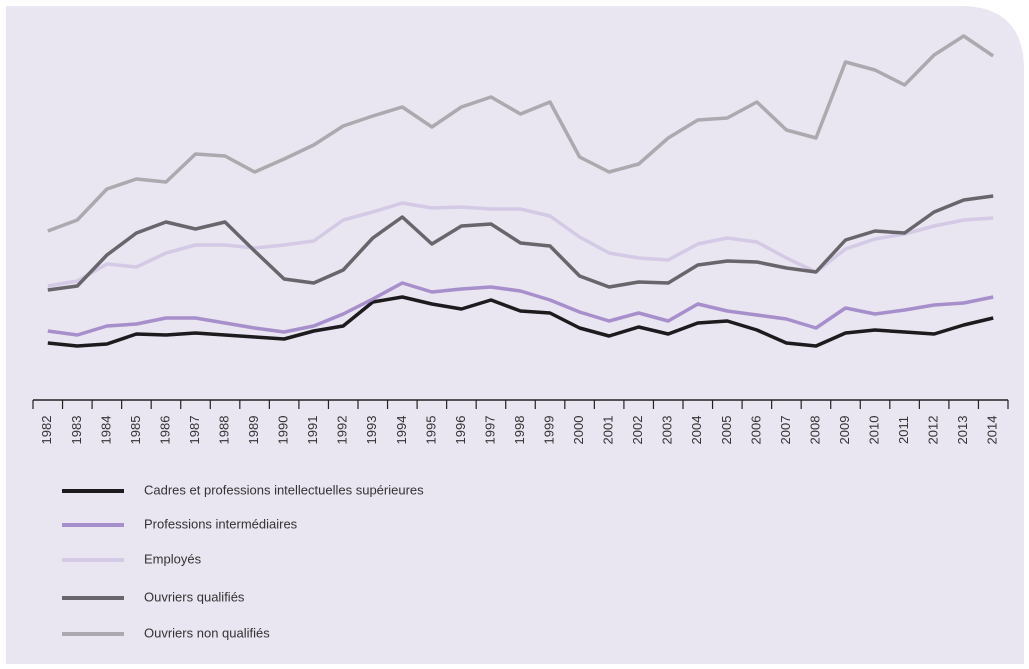  Describe the element at coordinates (903, 430) in the screenshot. I see `x-tick-label: 2011` at that location.